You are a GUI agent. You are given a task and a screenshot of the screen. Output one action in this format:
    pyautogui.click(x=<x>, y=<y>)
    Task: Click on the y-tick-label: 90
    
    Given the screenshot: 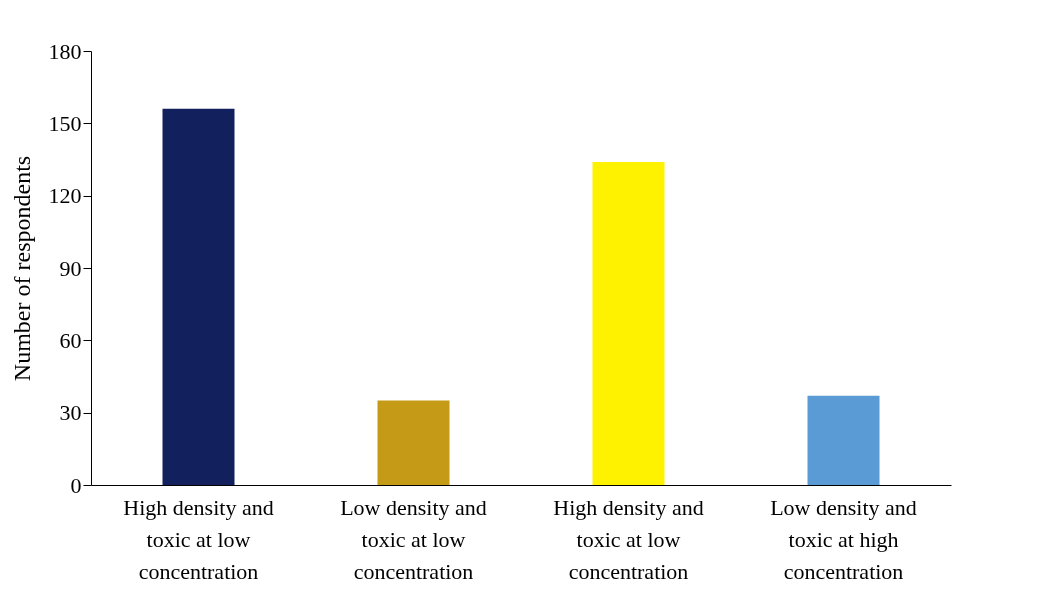 What is the action you would take?
    pyautogui.click(x=70, y=268)
    